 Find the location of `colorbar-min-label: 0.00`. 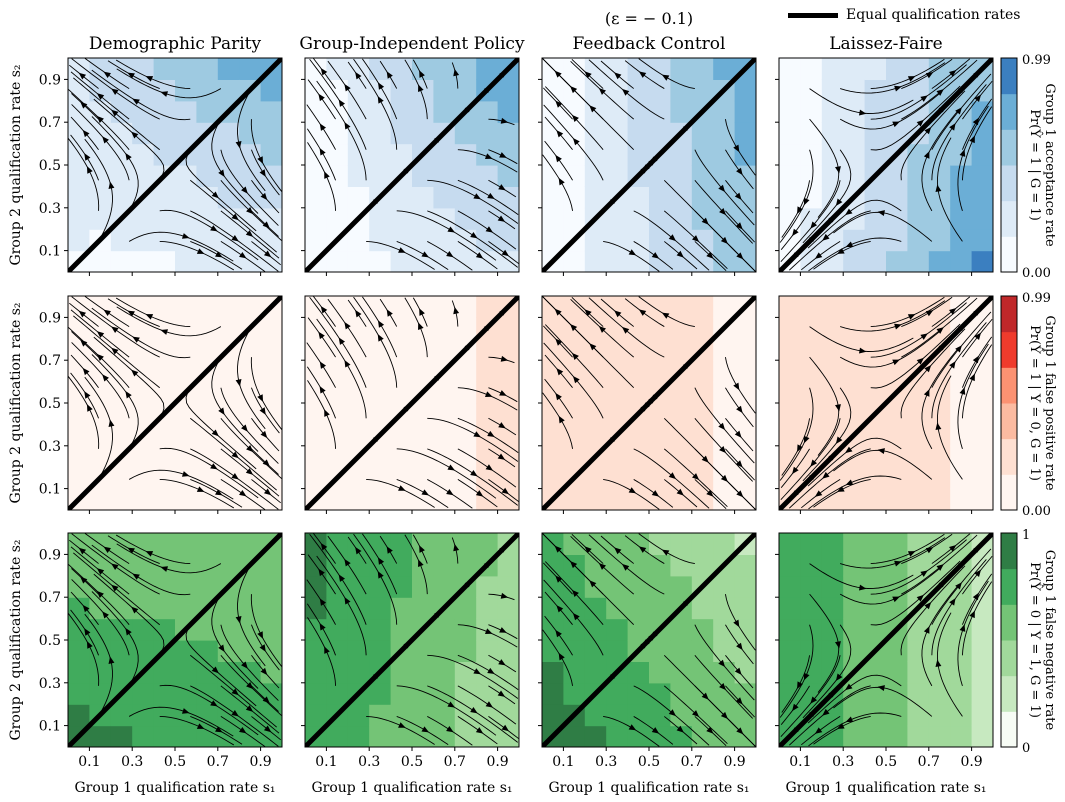

colorbar-min-label: 0.00 is located at coordinates (1036, 273).